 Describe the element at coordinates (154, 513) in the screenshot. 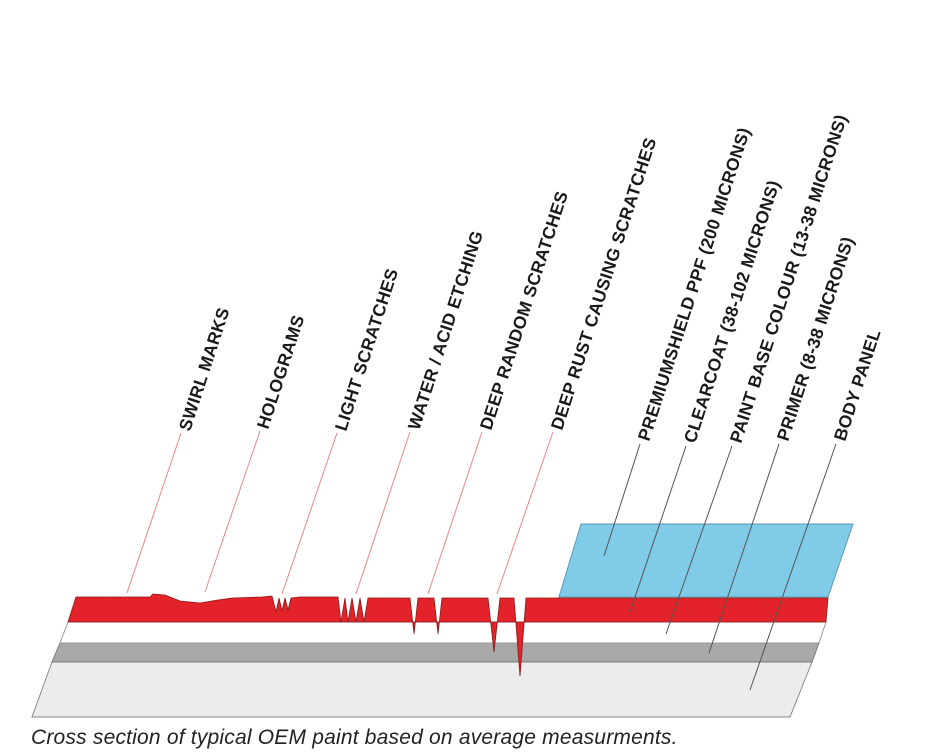

I see `leader-swirl-marks` at that location.